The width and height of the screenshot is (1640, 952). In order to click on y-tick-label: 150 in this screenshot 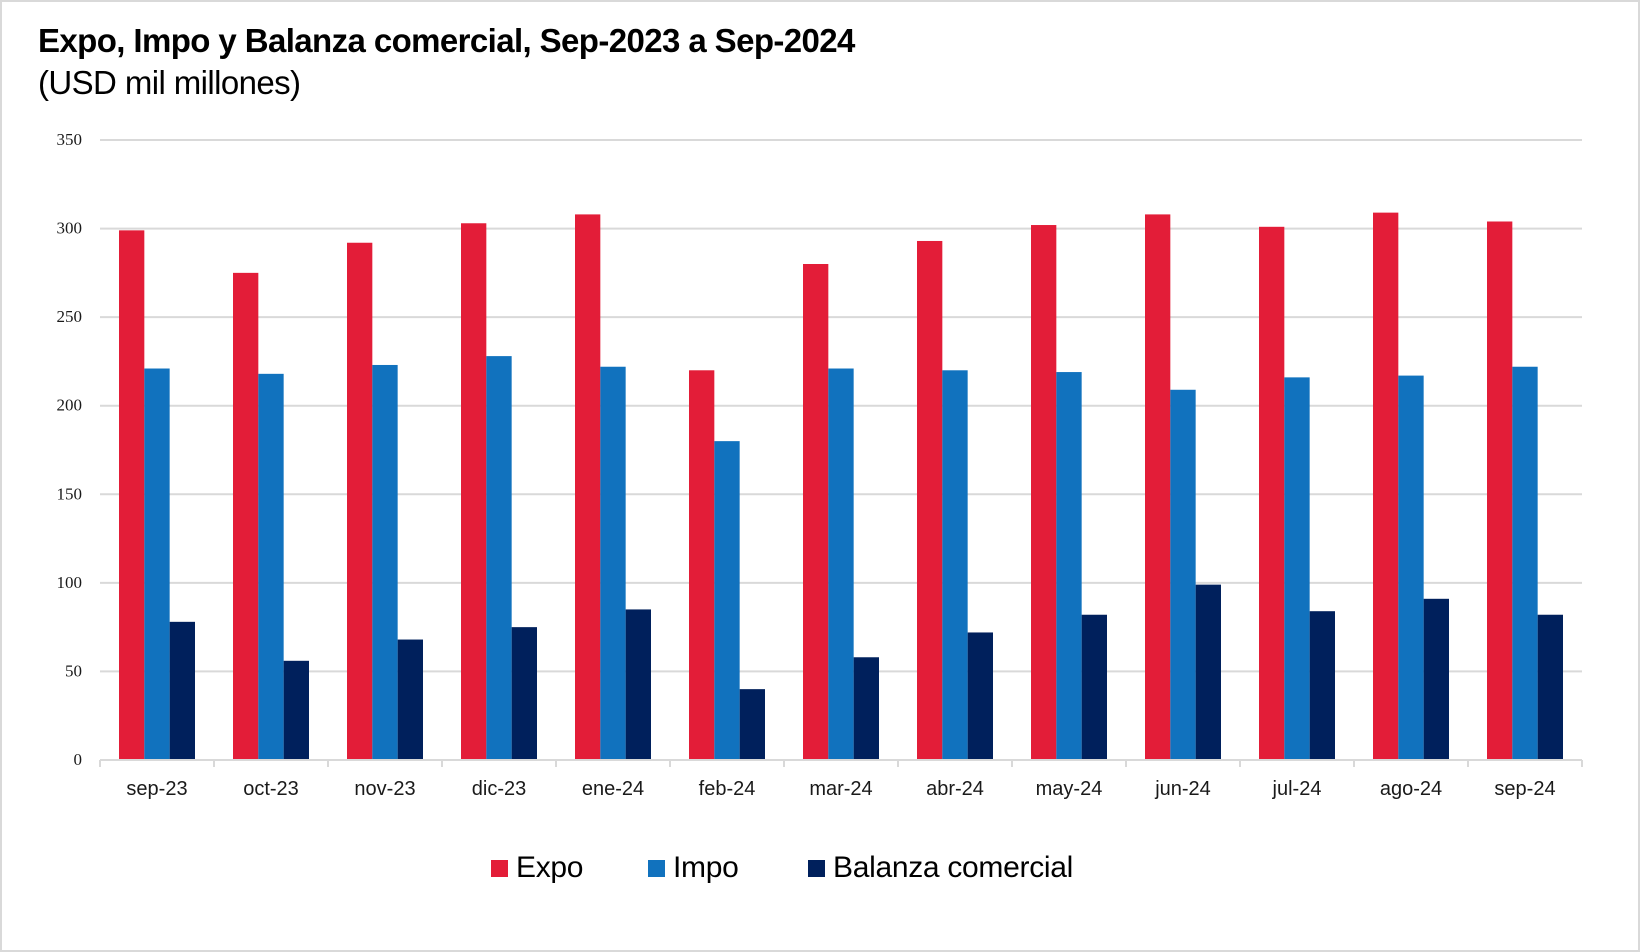, I will do `click(70, 493)`.